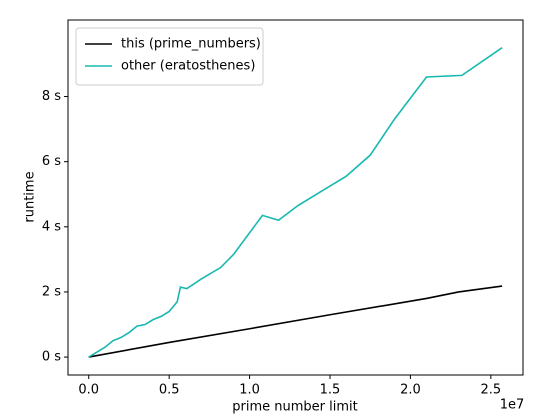 The image size is (540, 417). I want to click on x-axis-label: prime number limit, so click(294, 407).